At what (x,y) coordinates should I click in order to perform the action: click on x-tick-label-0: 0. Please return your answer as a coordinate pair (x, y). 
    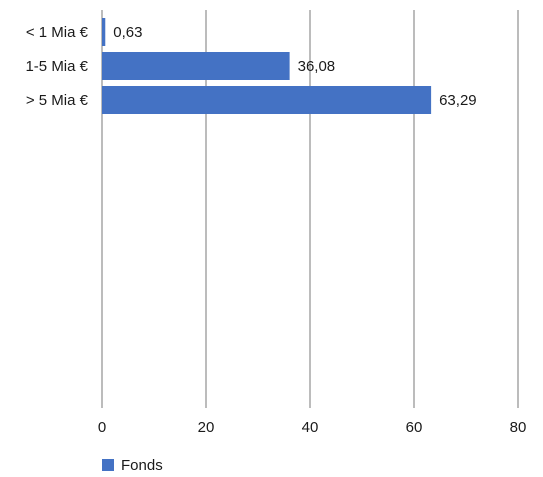
    Looking at the image, I should click on (102, 427).